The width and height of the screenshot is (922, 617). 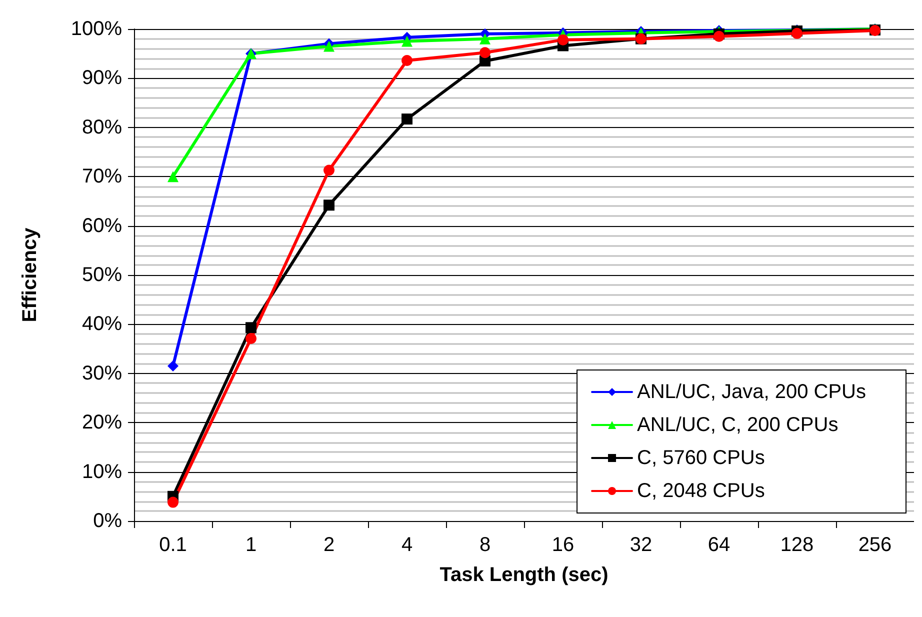 I want to click on y-tick-label: 10%, so click(x=102, y=471).